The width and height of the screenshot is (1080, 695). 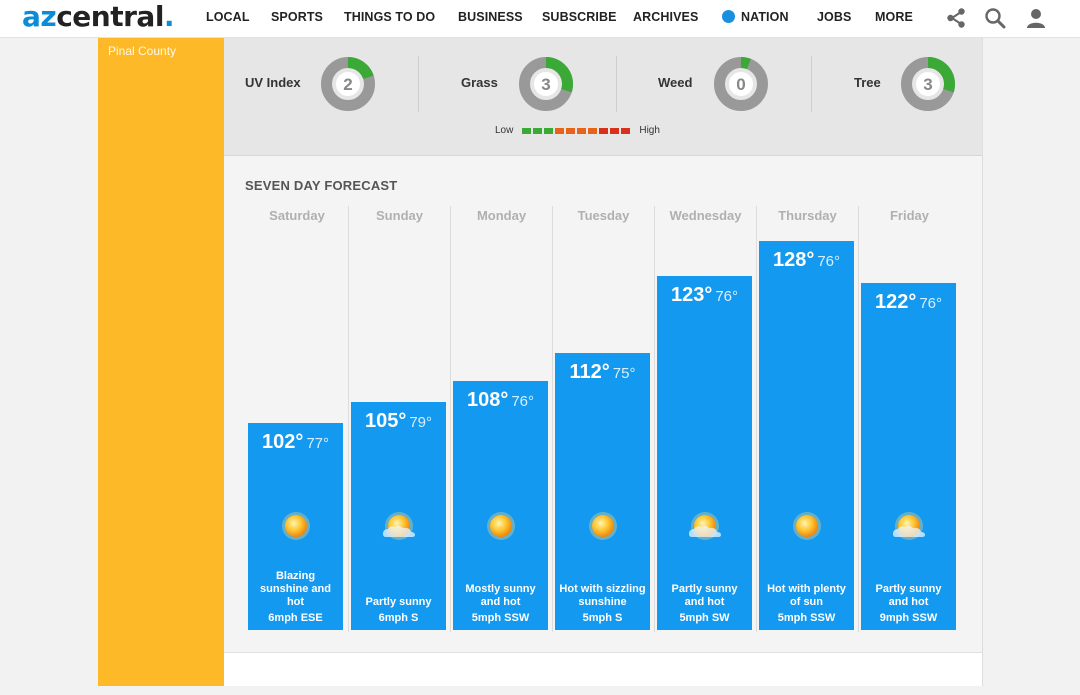 What do you see at coordinates (982, 362) in the screenshot?
I see `page-border` at bounding box center [982, 362].